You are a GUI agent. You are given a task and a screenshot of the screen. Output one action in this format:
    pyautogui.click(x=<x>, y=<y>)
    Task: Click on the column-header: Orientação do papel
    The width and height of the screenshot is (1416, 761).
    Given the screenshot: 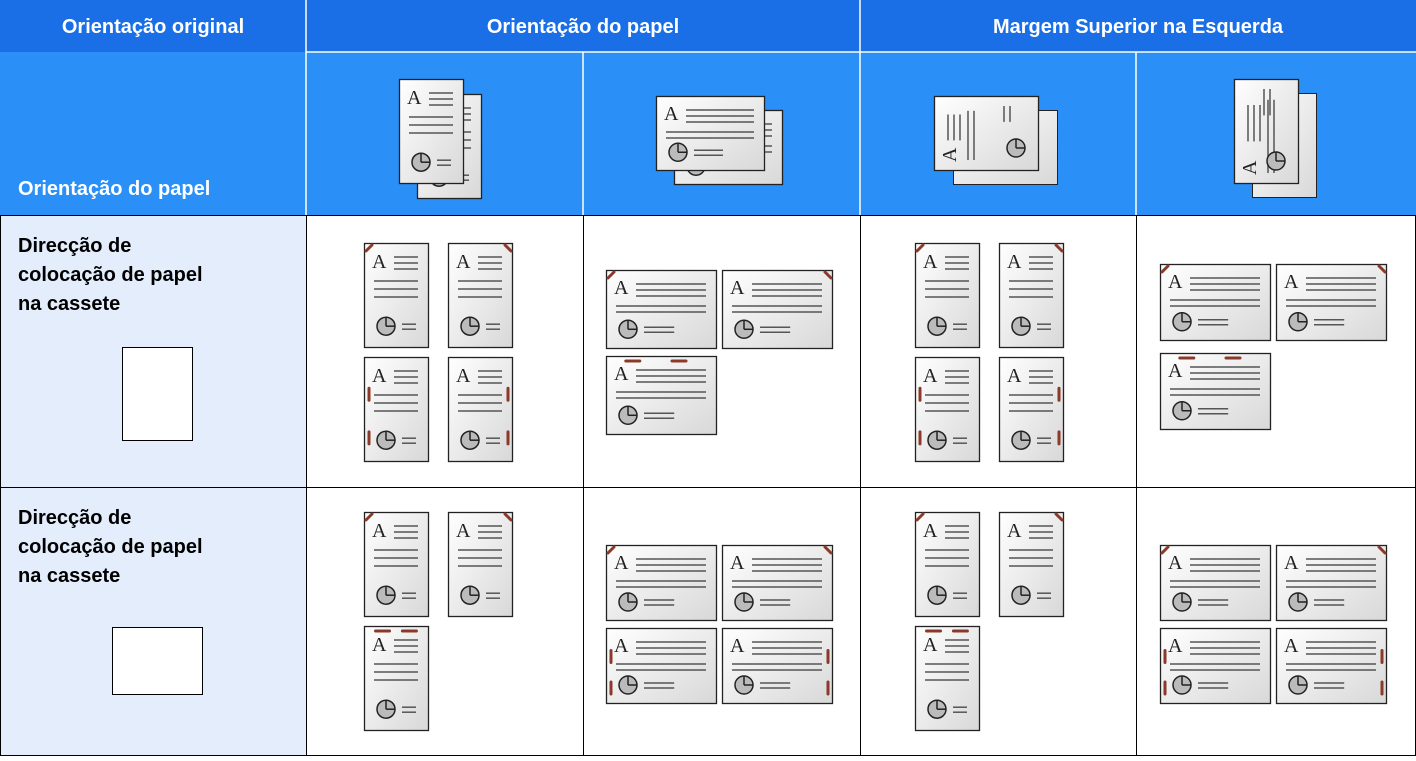 What is the action you would take?
    pyautogui.click(x=583, y=27)
    